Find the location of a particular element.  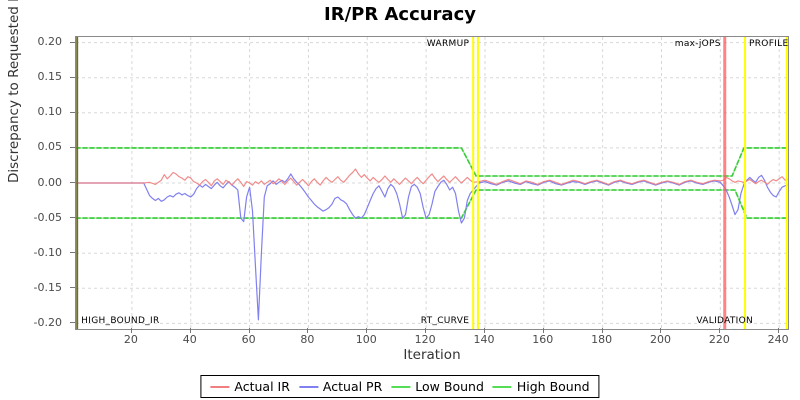

legend-item-high-bound: High Bound is located at coordinates (541, 386).